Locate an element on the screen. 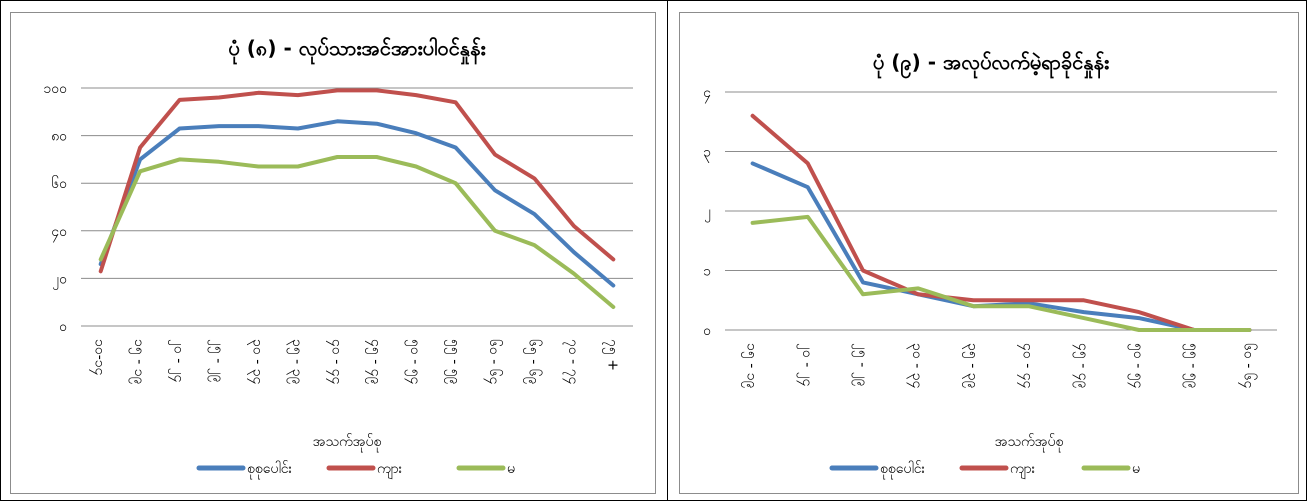 The height and width of the screenshot is (501, 1307). y-tick-label: ၃ is located at coordinates (707, 154).